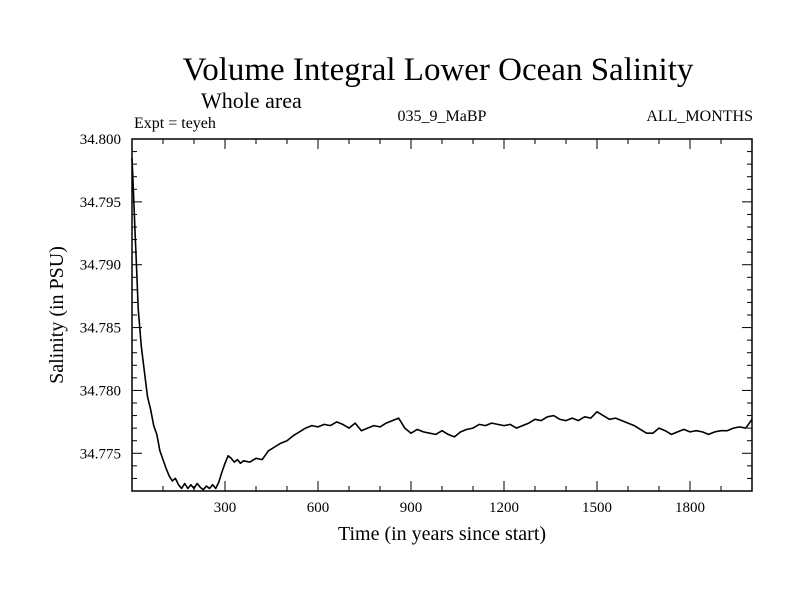 This screenshot has height=600, width=800. What do you see at coordinates (442, 534) in the screenshot?
I see `x-axis-label: Time (in years since start)` at bounding box center [442, 534].